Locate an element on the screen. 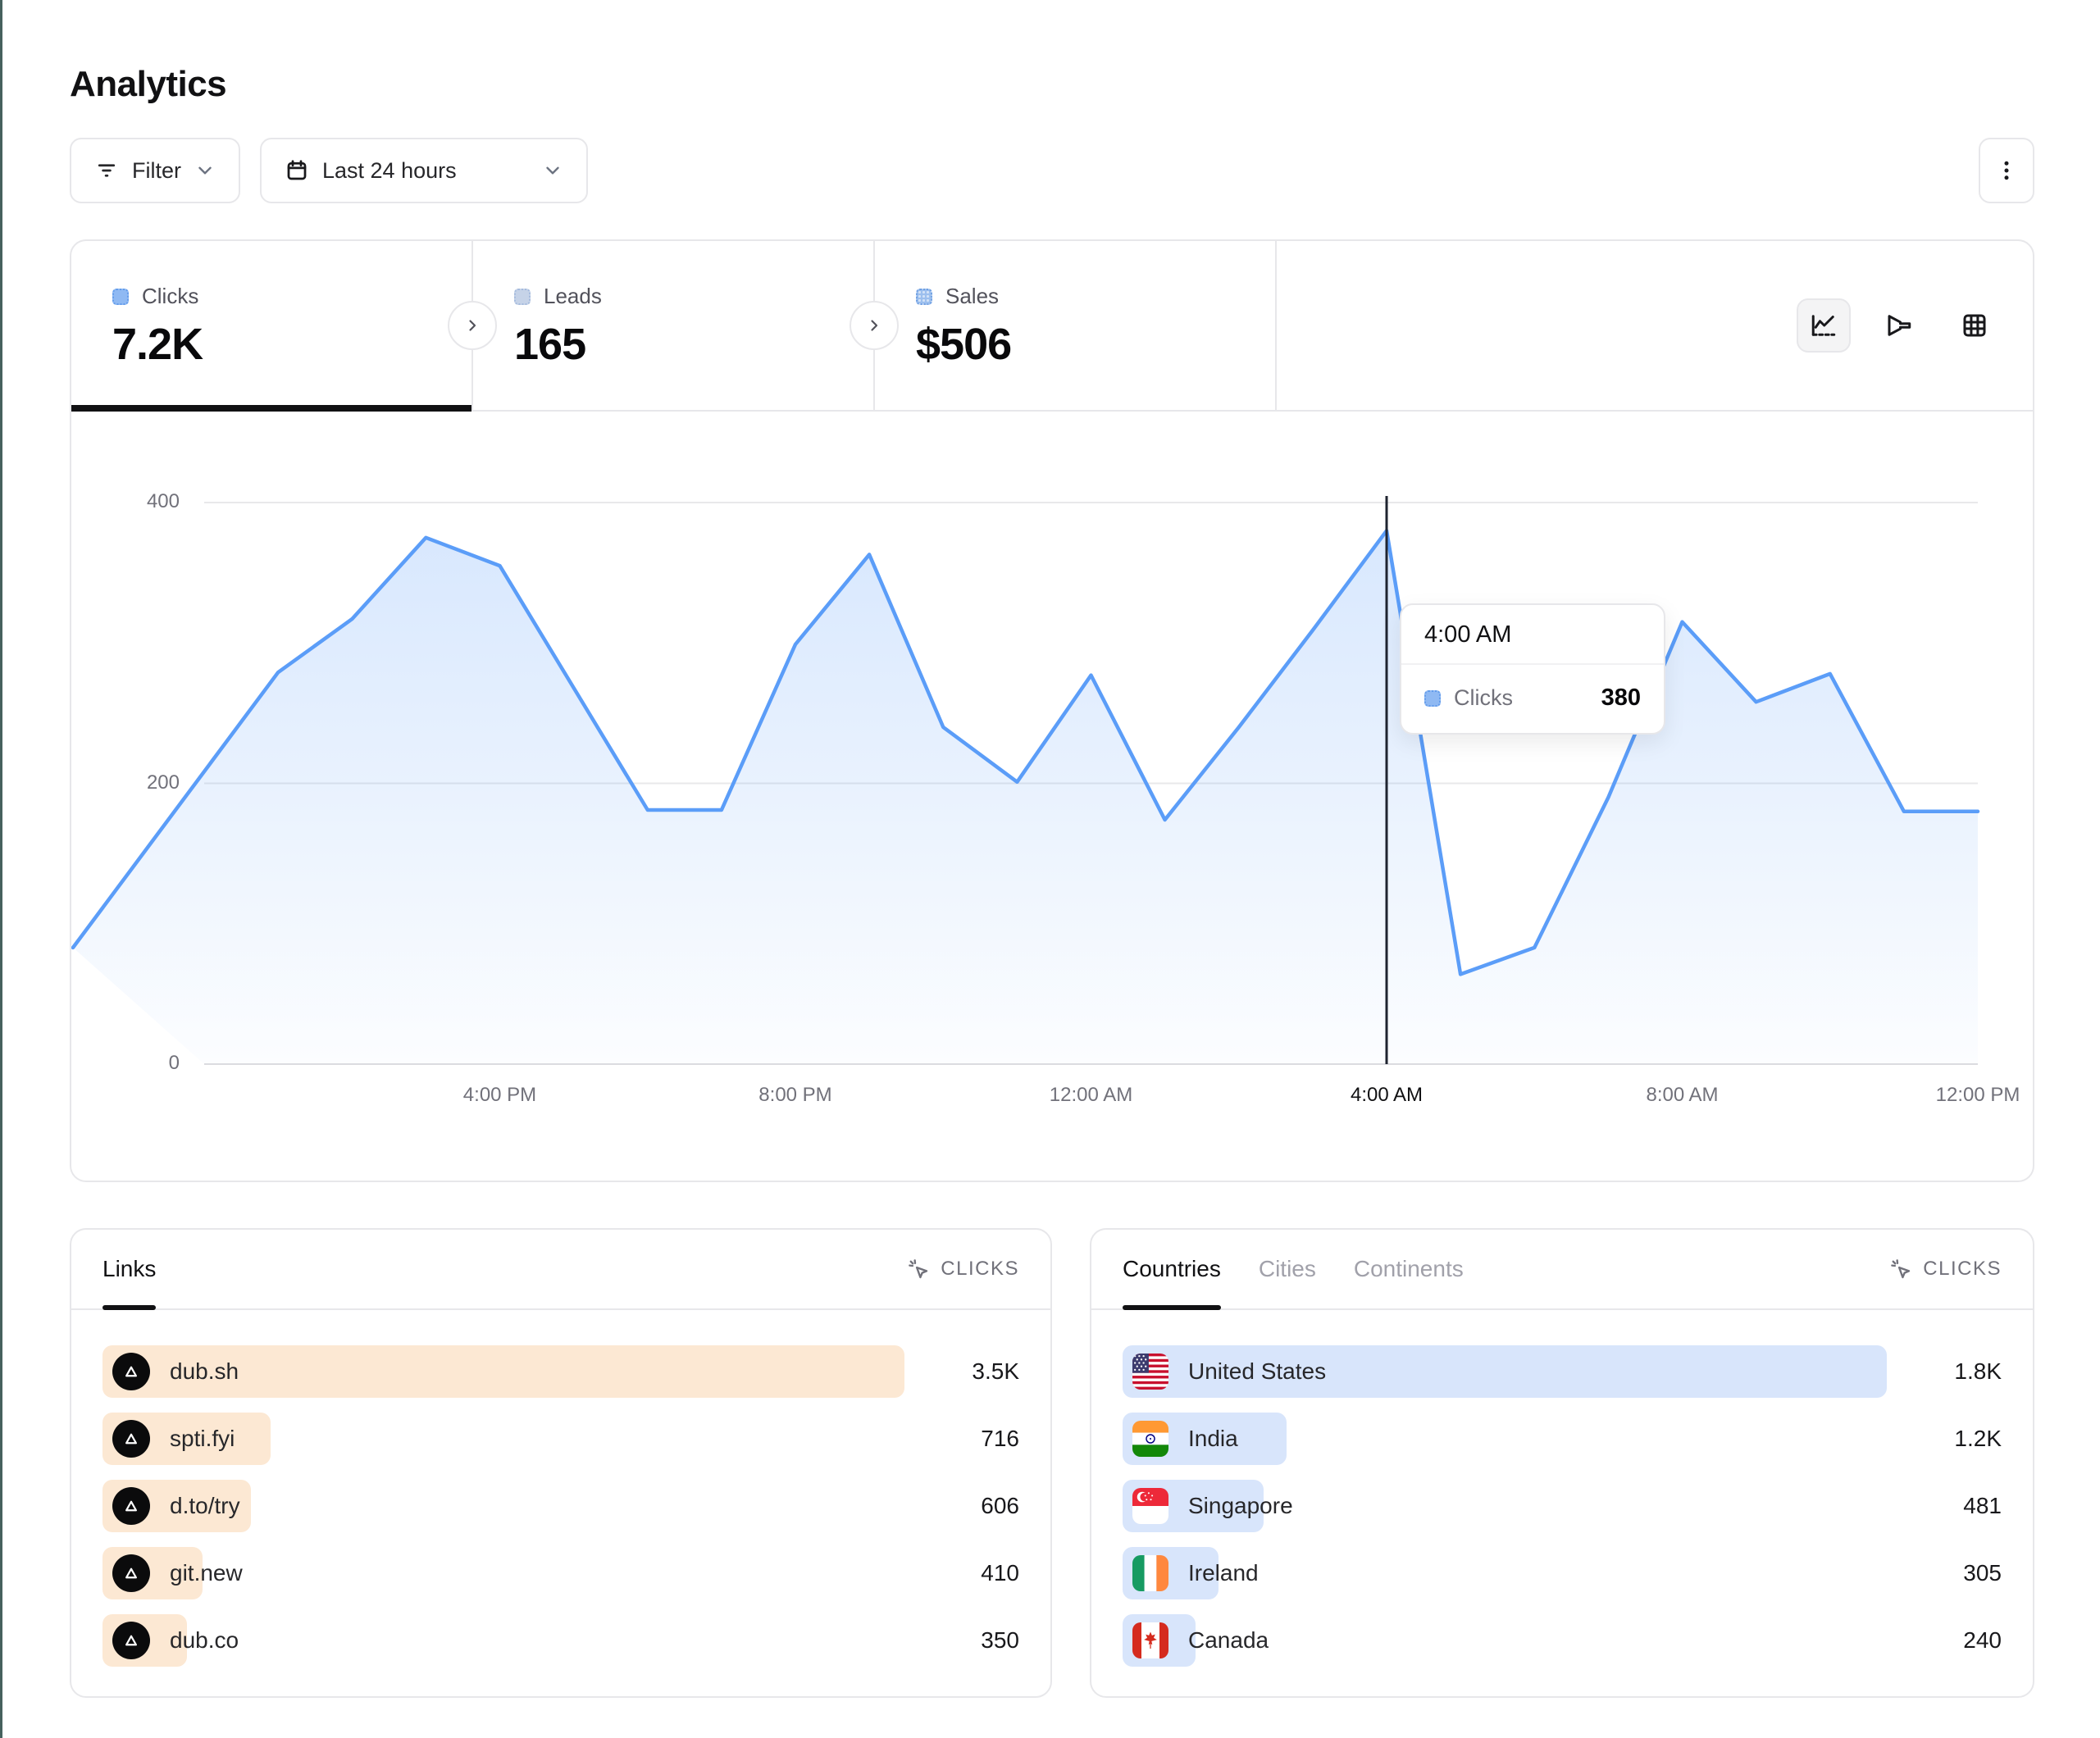 Image resolution: width=2100 pixels, height=1738 pixels. tab-countries: Countries is located at coordinates (1172, 1270).